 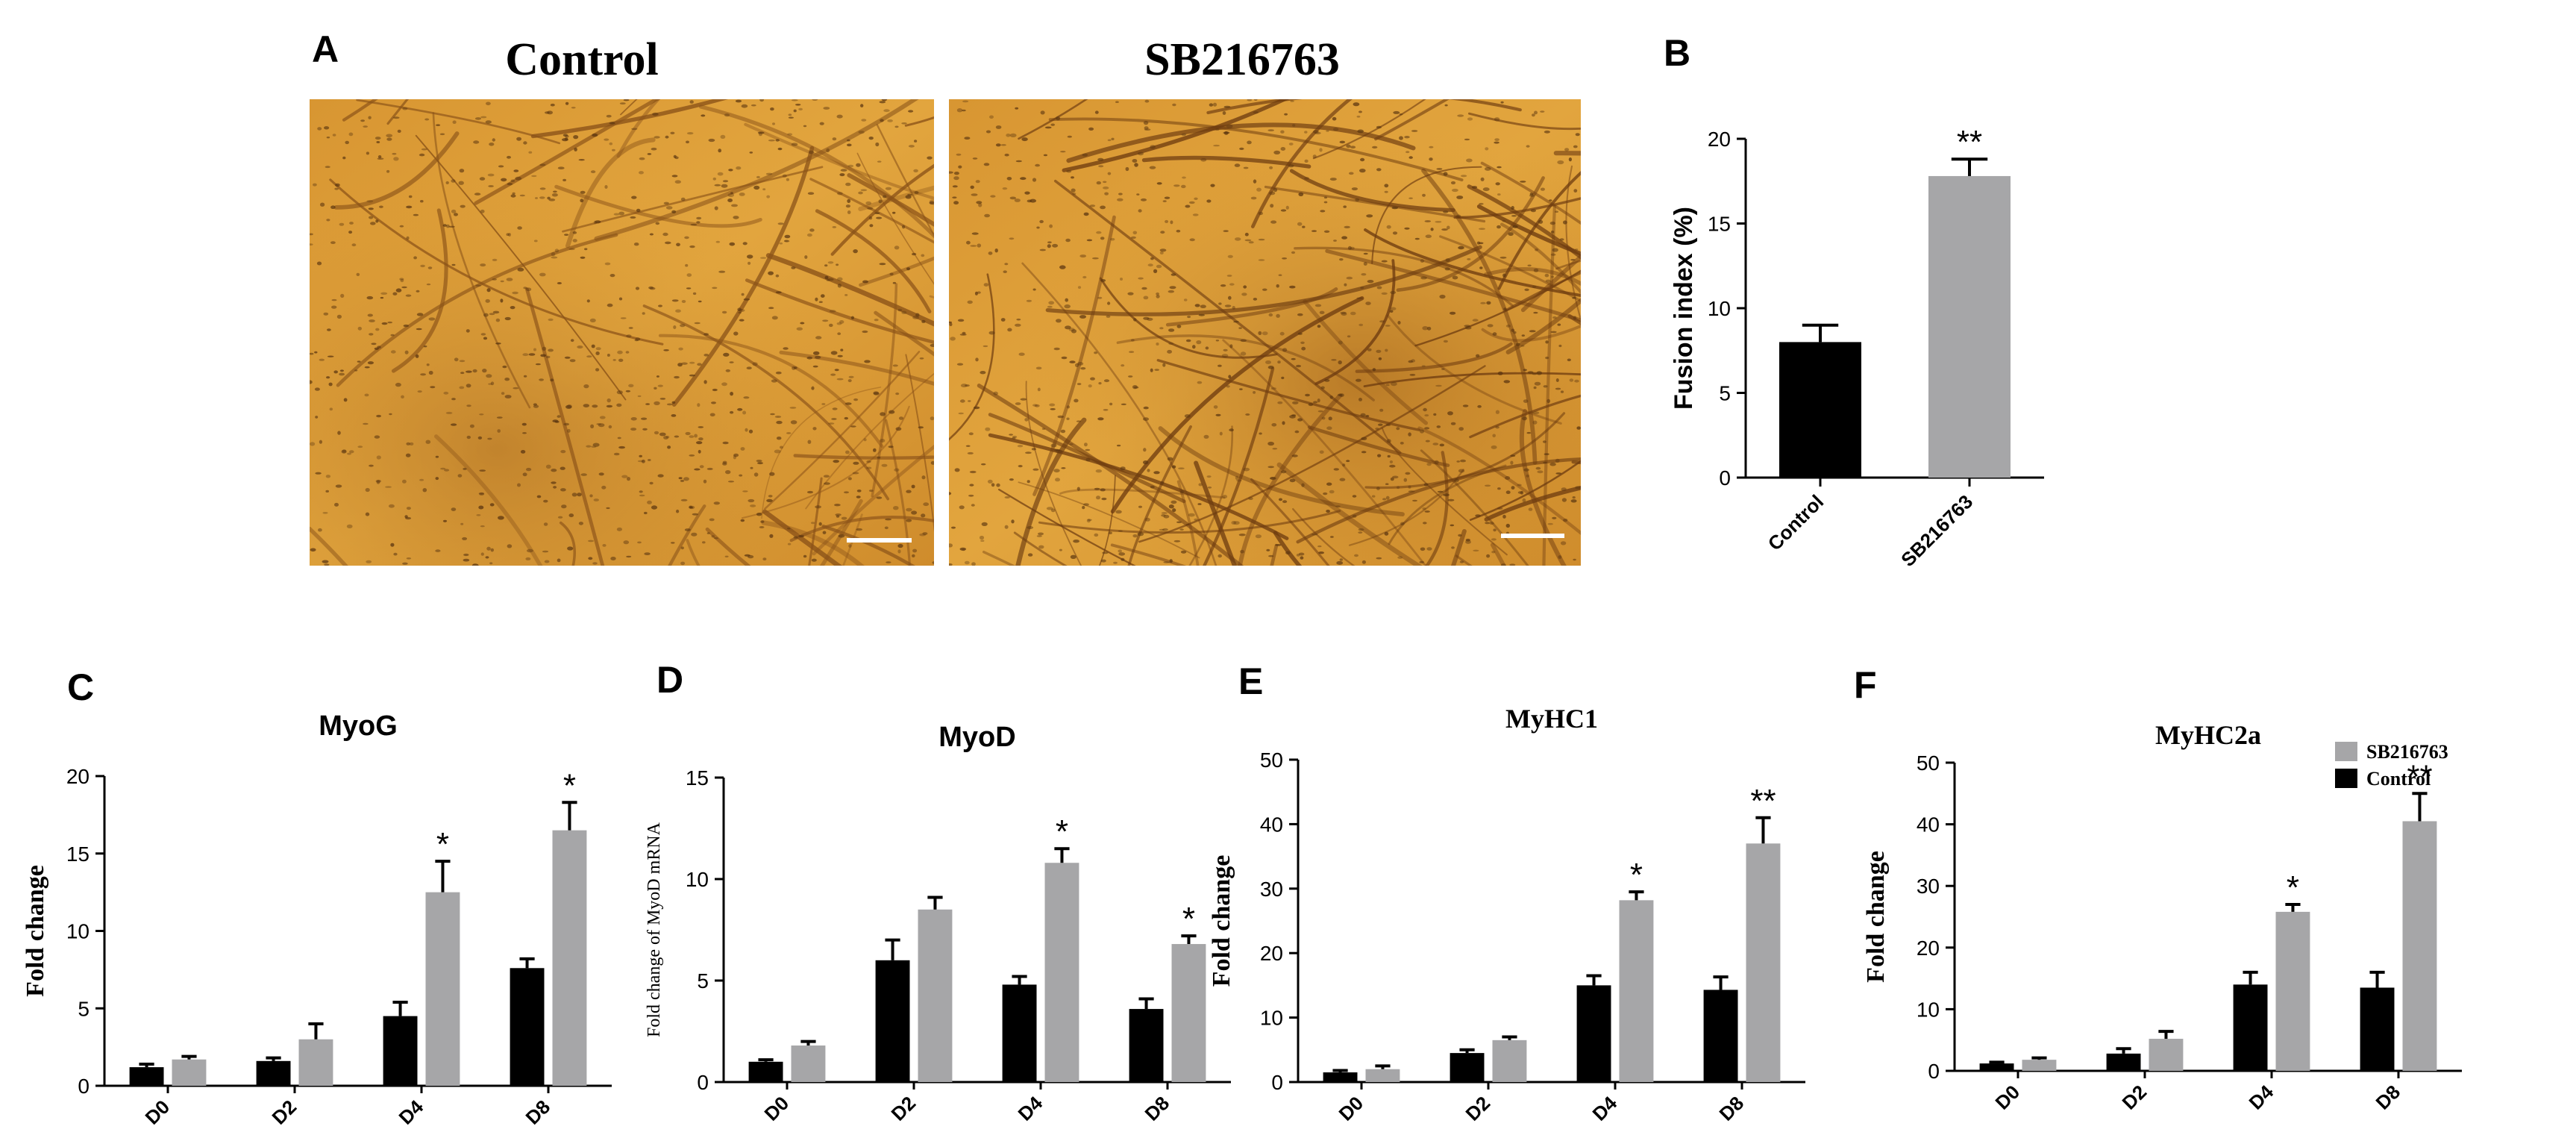 What do you see at coordinates (1725, 394) in the screenshot?
I see `y-tick-label: 5` at bounding box center [1725, 394].